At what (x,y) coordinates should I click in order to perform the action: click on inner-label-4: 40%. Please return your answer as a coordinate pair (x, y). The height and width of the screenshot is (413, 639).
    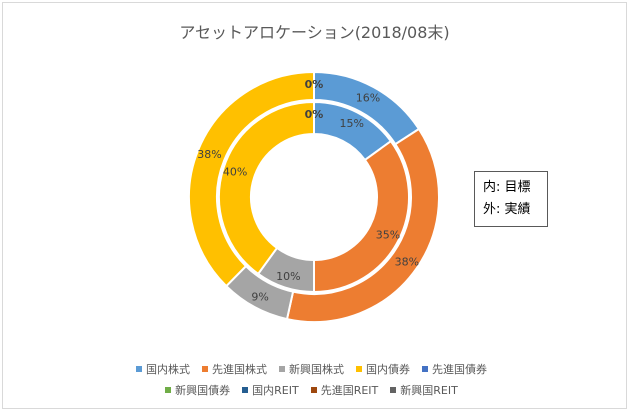
    Looking at the image, I should click on (235, 171).